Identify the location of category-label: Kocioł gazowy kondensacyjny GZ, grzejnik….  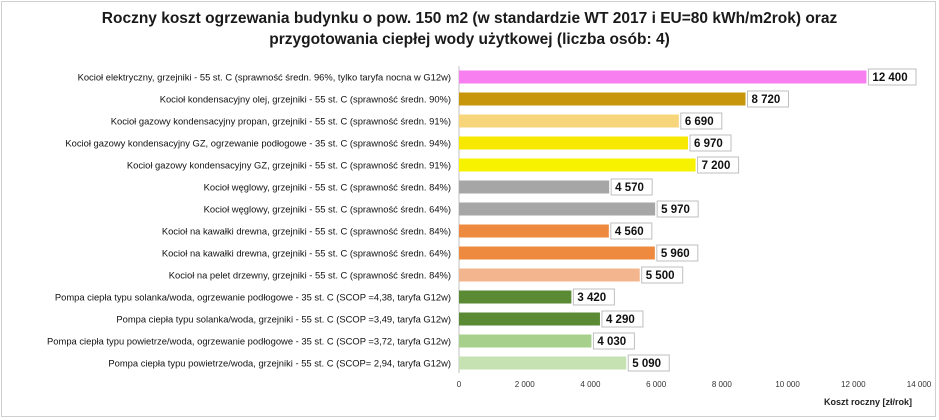
(289, 164).